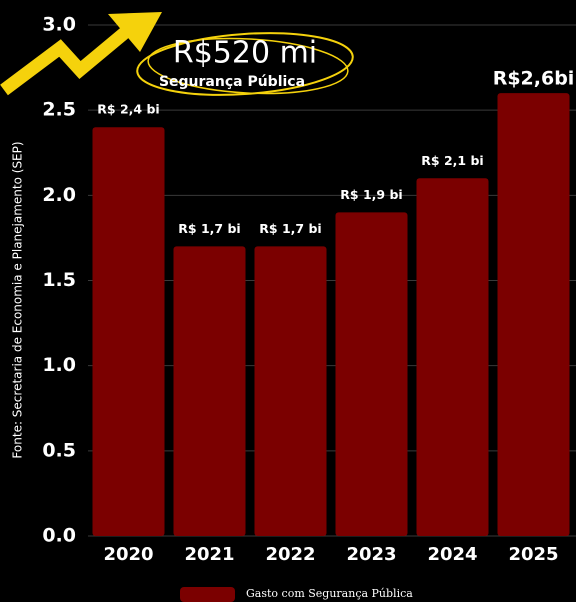 The image size is (576, 602). Describe the element at coordinates (209, 554) in the screenshot. I see `x-tick-label: 2021` at that location.